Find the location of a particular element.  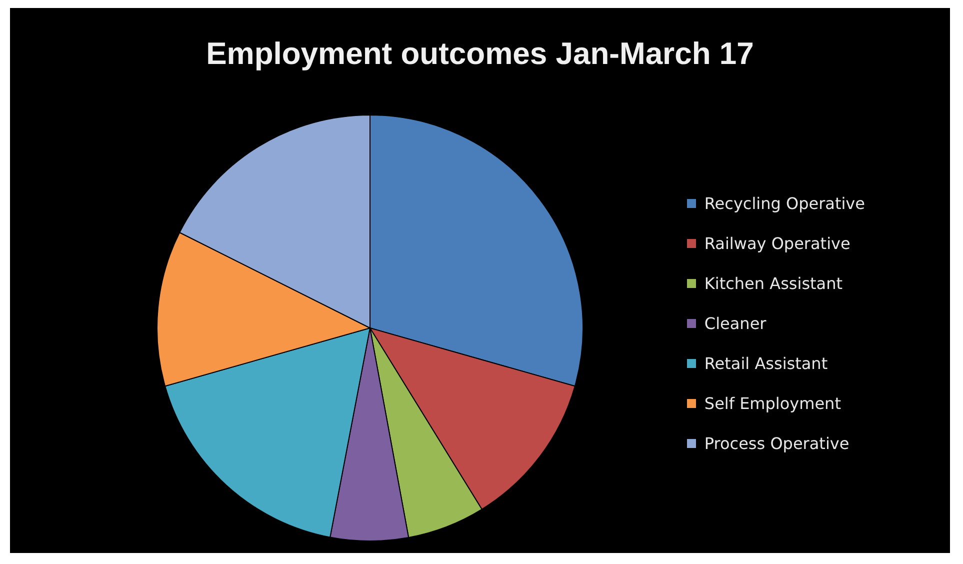

legend-label: Kitchen Assistant is located at coordinates (773, 283).